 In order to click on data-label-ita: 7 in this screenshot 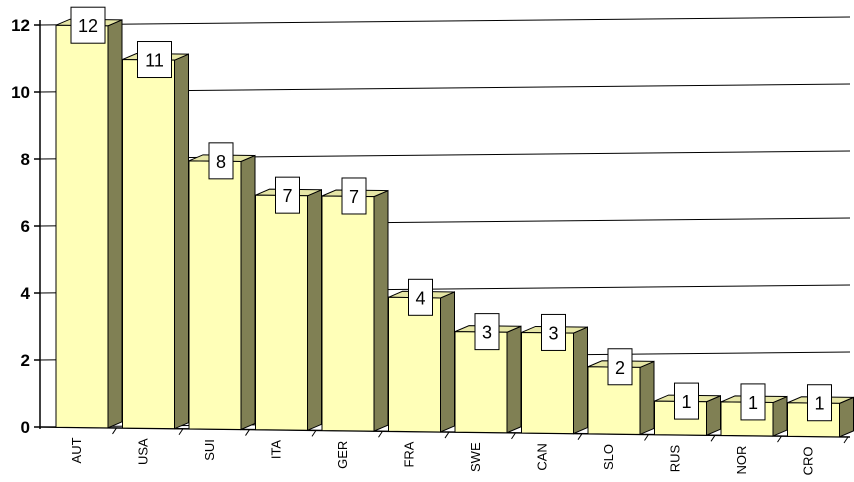, I will do `click(287, 195)`.